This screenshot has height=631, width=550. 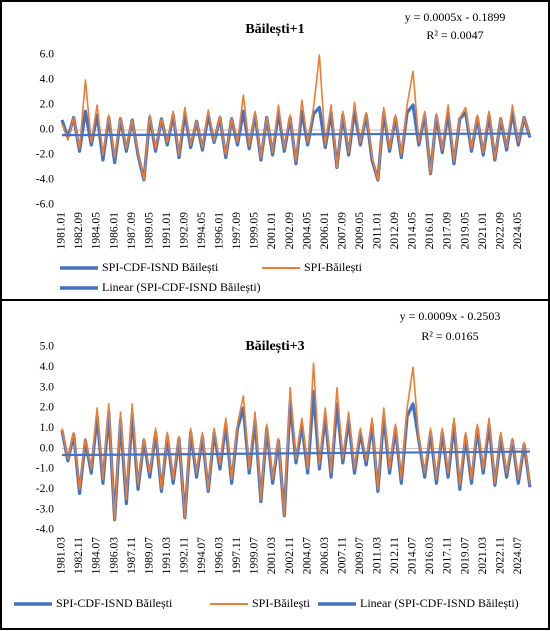 I want to click on x-tick-label: 1999.07, so click(x=255, y=556).